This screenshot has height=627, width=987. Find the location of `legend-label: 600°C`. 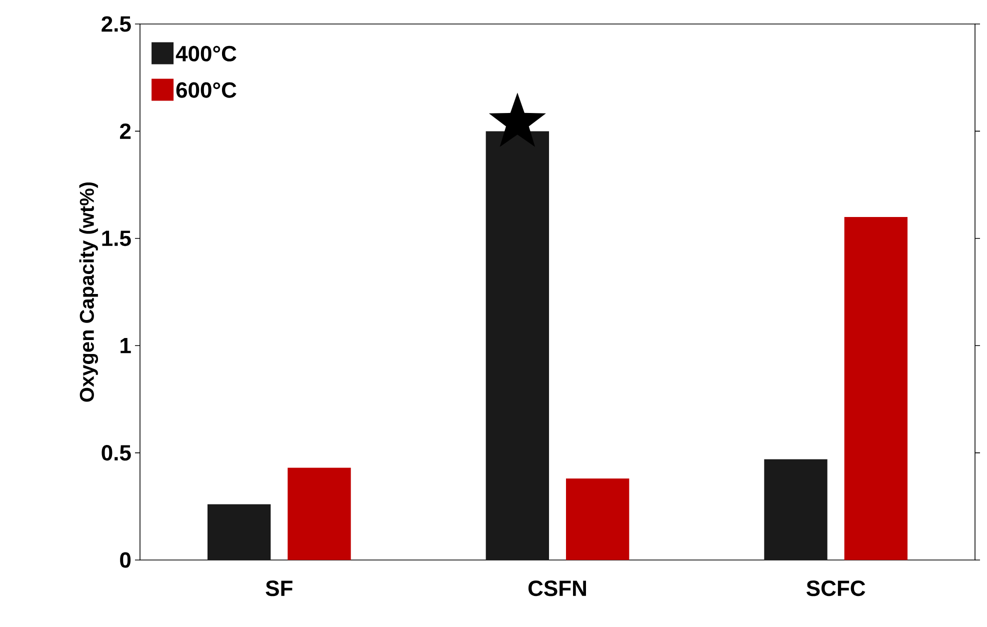

legend-label: 600°C is located at coordinates (206, 90).